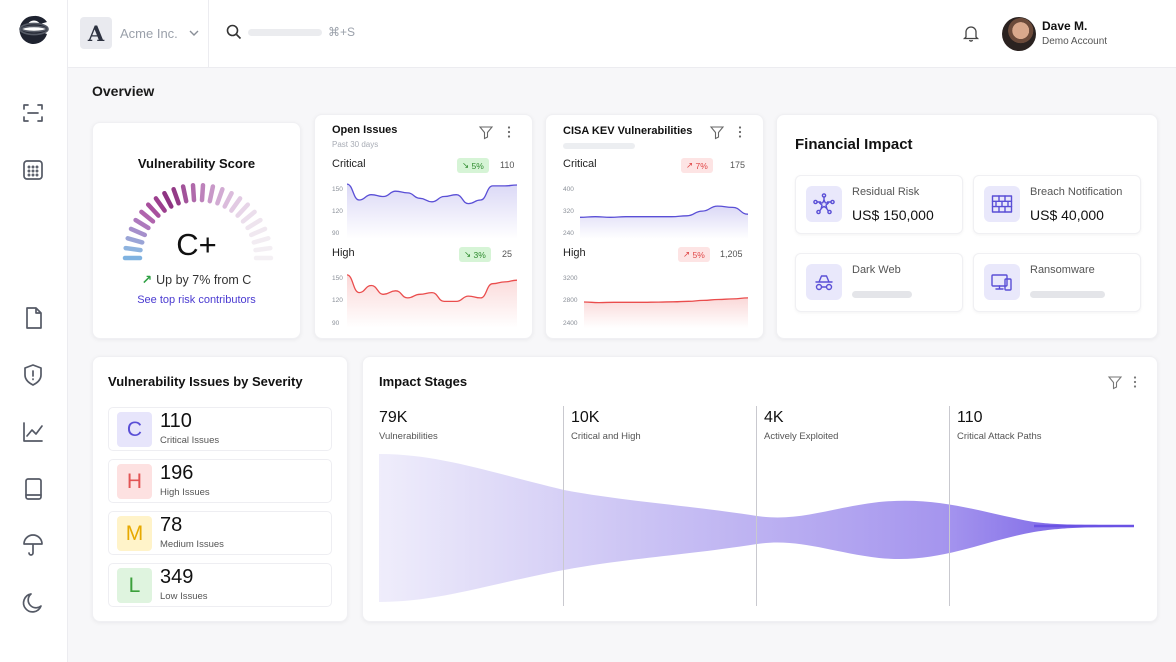  What do you see at coordinates (220, 533) in the screenshot?
I see `severity-row-medium: M 78 Medium Issues` at bounding box center [220, 533].